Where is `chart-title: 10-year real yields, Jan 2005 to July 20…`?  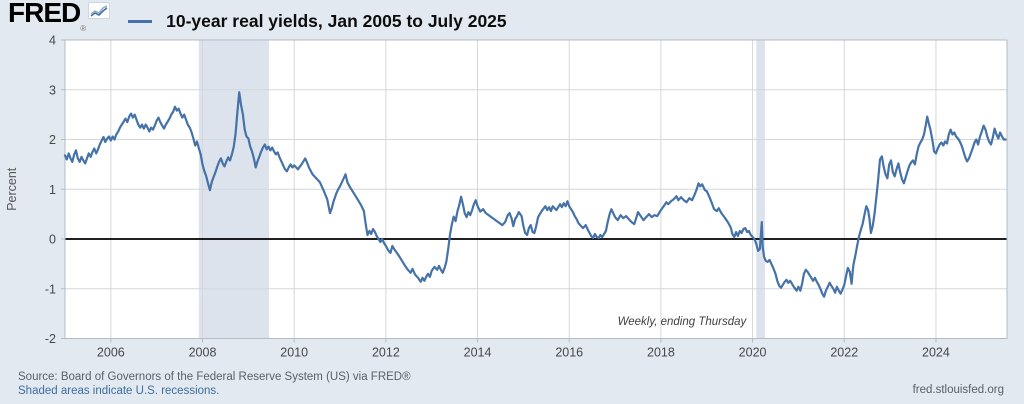 chart-title: 10-year real yields, Jan 2005 to July 20… is located at coordinates (336, 21).